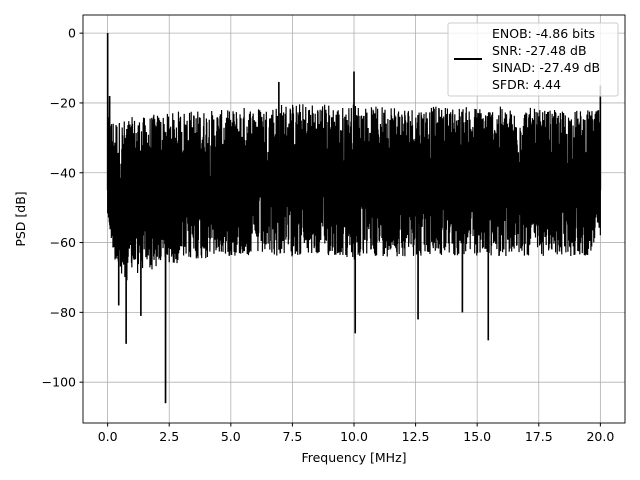 This screenshot has height=480, width=640. Describe the element at coordinates (543, 33) in the screenshot. I see `legend-enob: ENOB: -4.86 bits` at that location.